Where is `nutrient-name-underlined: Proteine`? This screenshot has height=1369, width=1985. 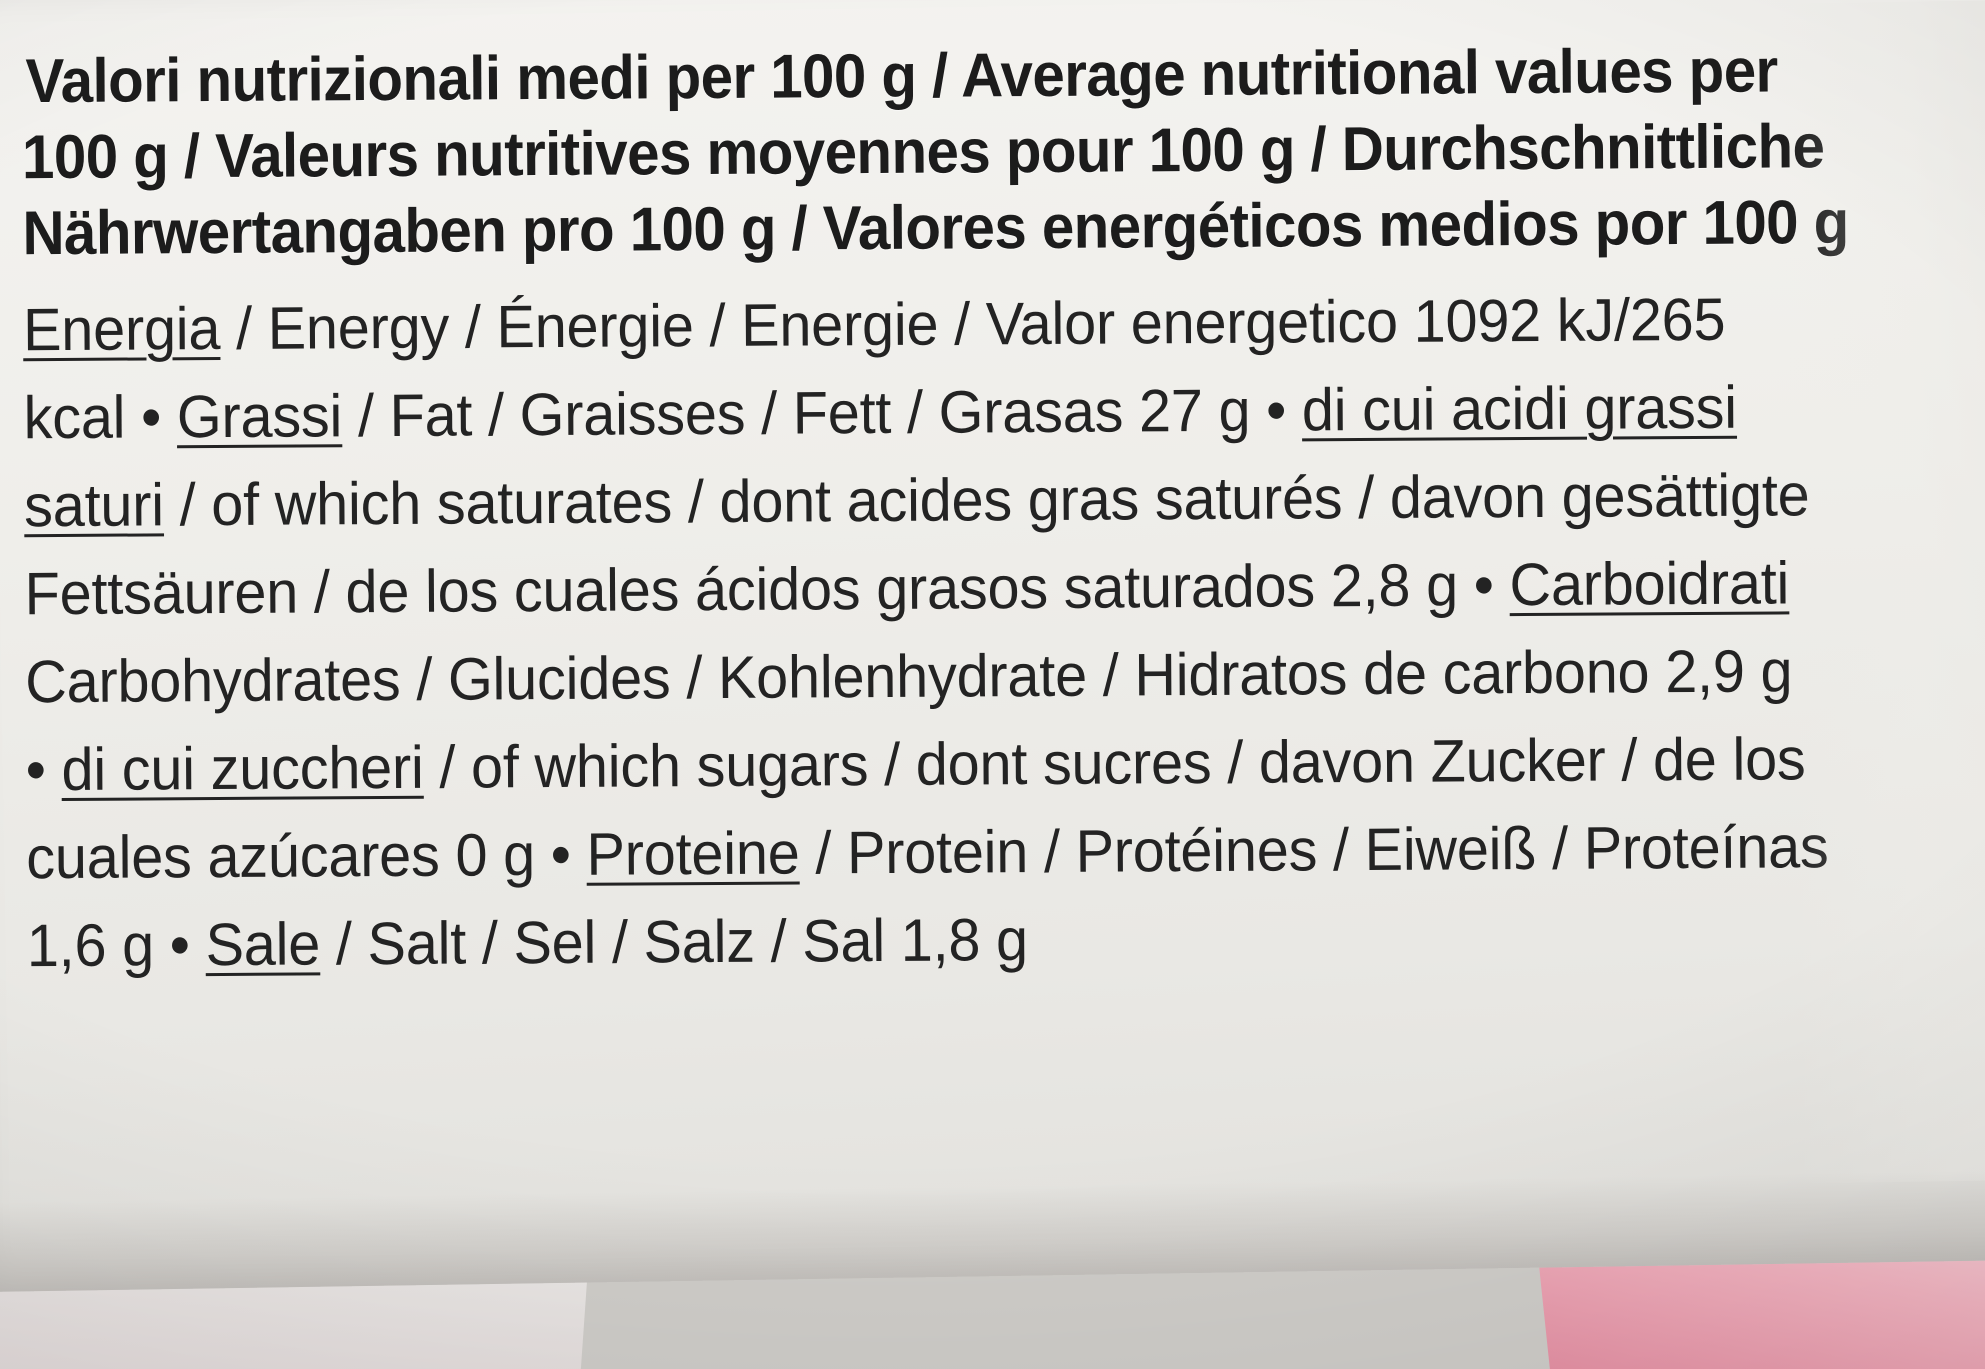
nutrient-name-underlined: Proteine is located at coordinates (693, 853).